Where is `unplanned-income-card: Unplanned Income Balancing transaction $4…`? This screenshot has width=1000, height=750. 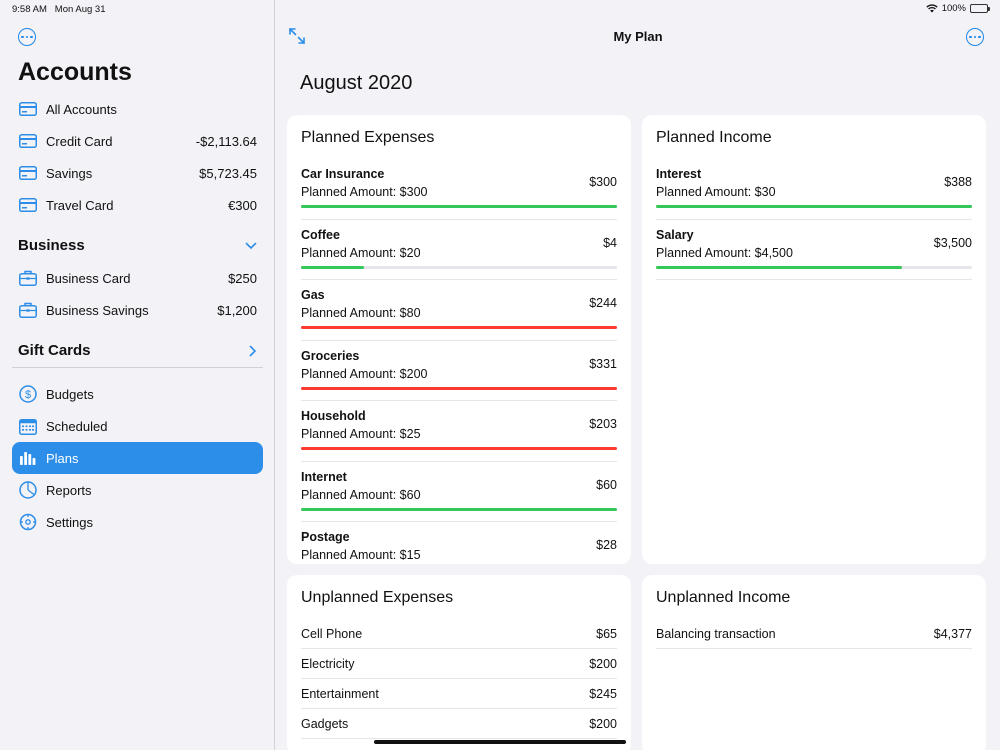 unplanned-income-card: Unplanned Income Balancing transaction $4… is located at coordinates (814, 662).